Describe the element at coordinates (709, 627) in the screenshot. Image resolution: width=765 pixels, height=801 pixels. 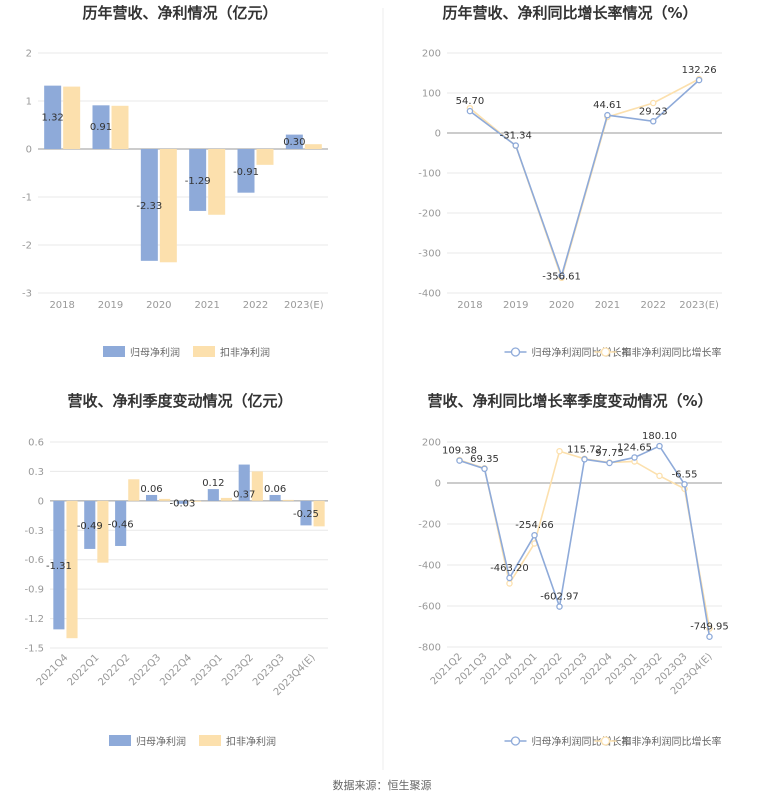
I see `data-label: -749.95` at that location.